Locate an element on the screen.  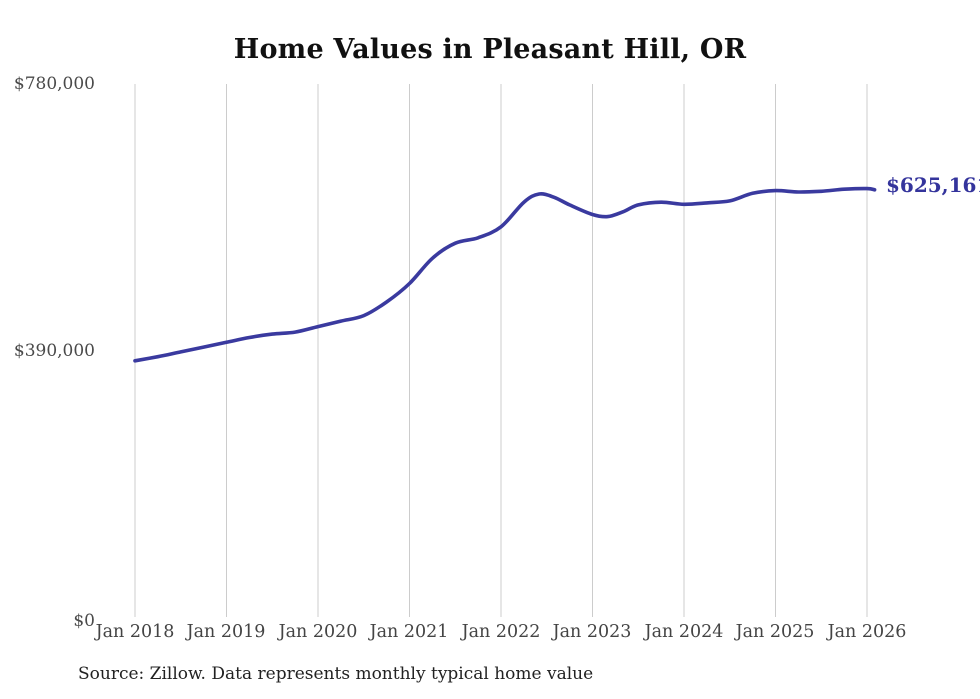
x-axis-tick-jan-2023: Jan 2023 is located at coordinates (592, 632).